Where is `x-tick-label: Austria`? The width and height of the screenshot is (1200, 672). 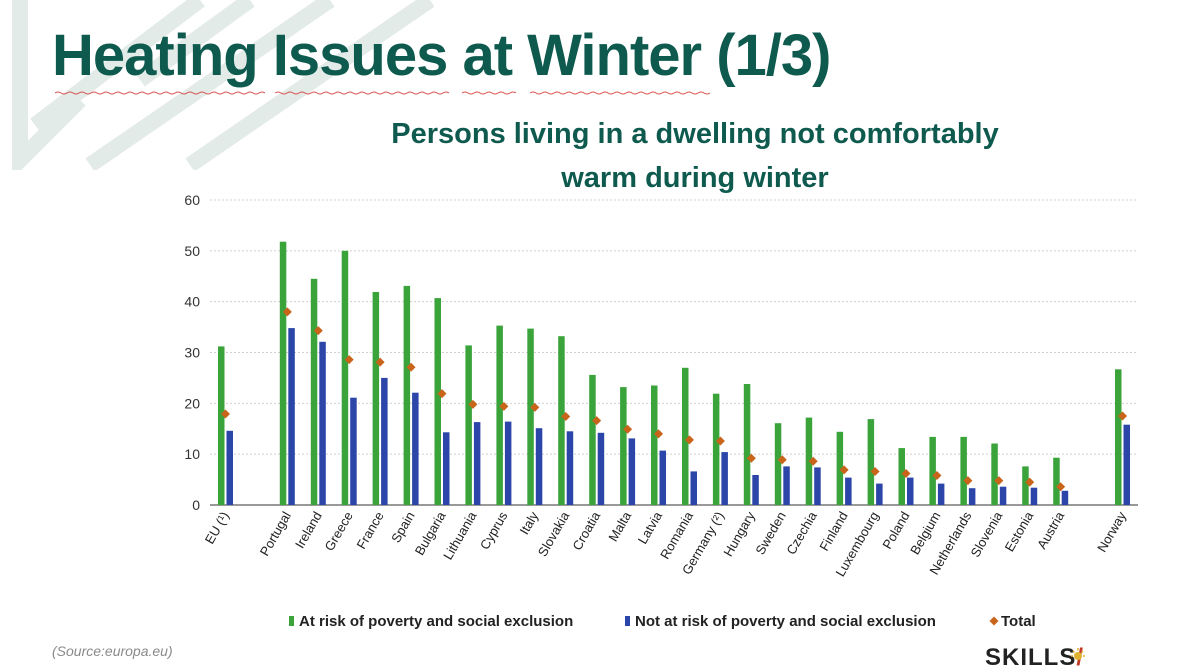 x-tick-label: Austria is located at coordinates (1051, 529).